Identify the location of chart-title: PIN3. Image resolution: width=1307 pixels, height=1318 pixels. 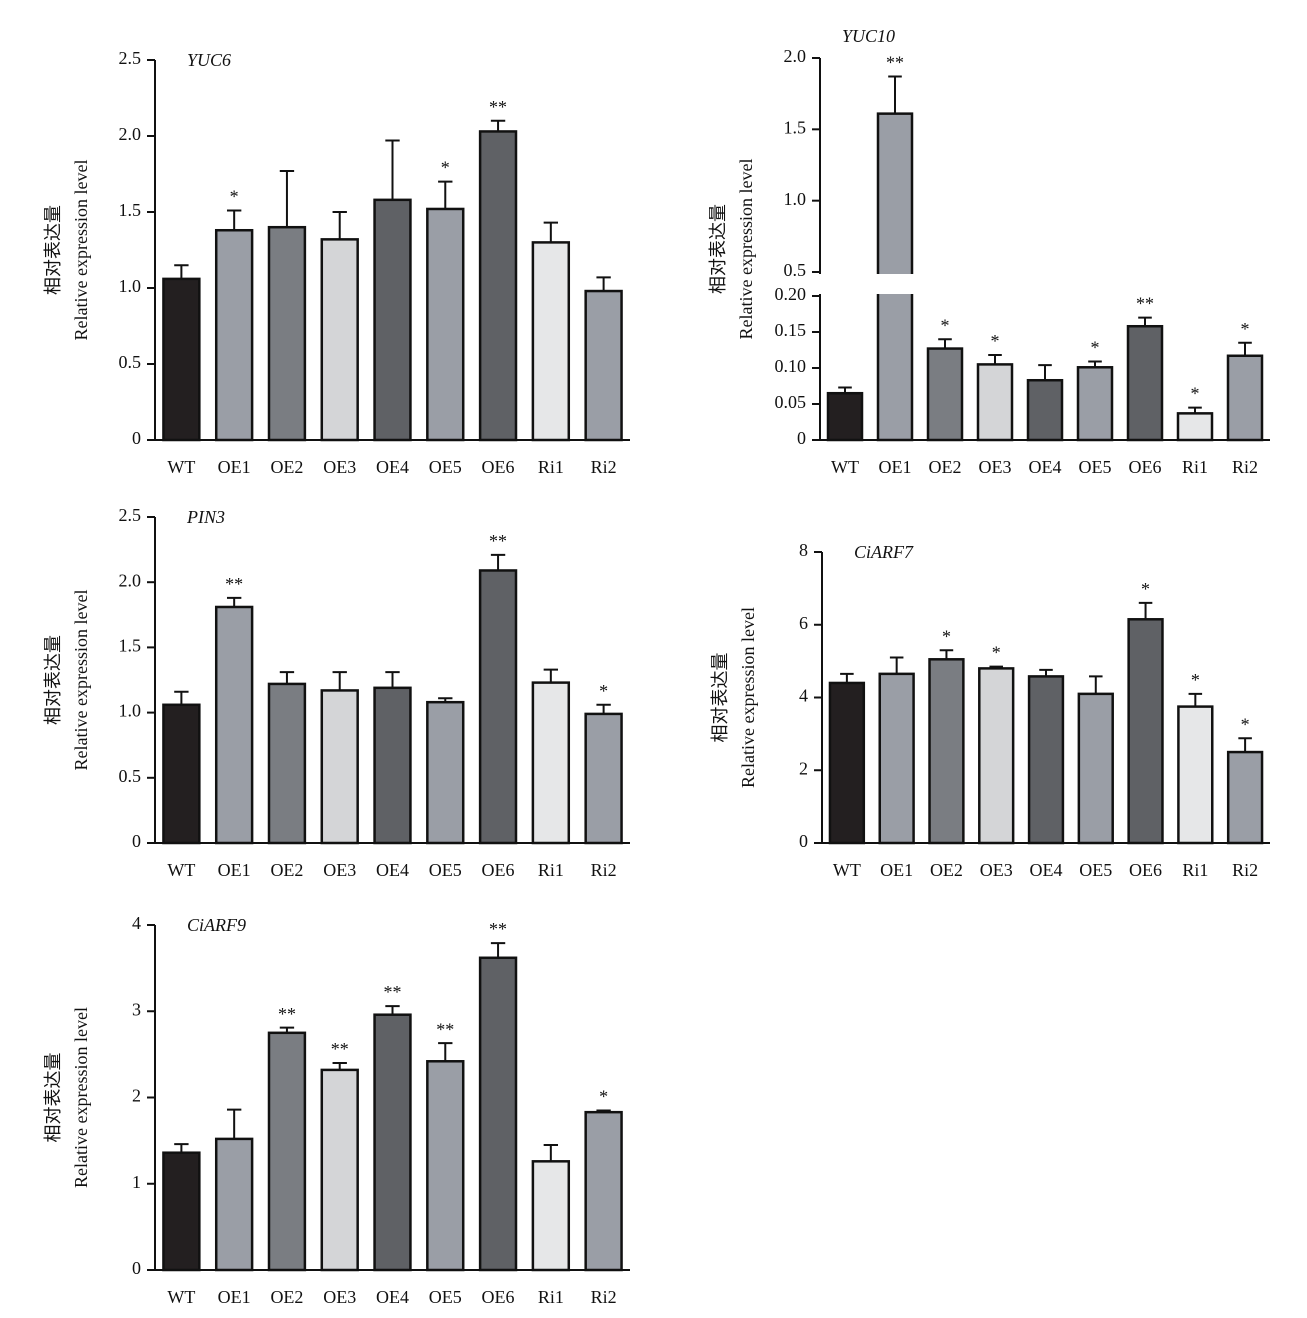
(205, 517).